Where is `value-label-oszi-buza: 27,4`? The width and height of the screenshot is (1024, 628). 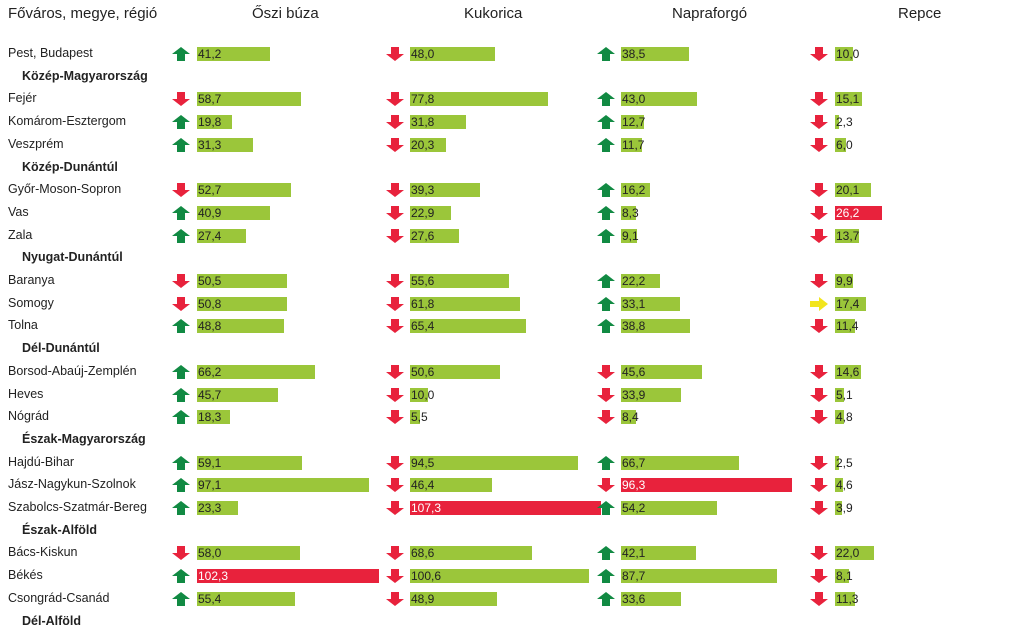
value-label-oszi-buza: 27,4 is located at coordinates (210, 235).